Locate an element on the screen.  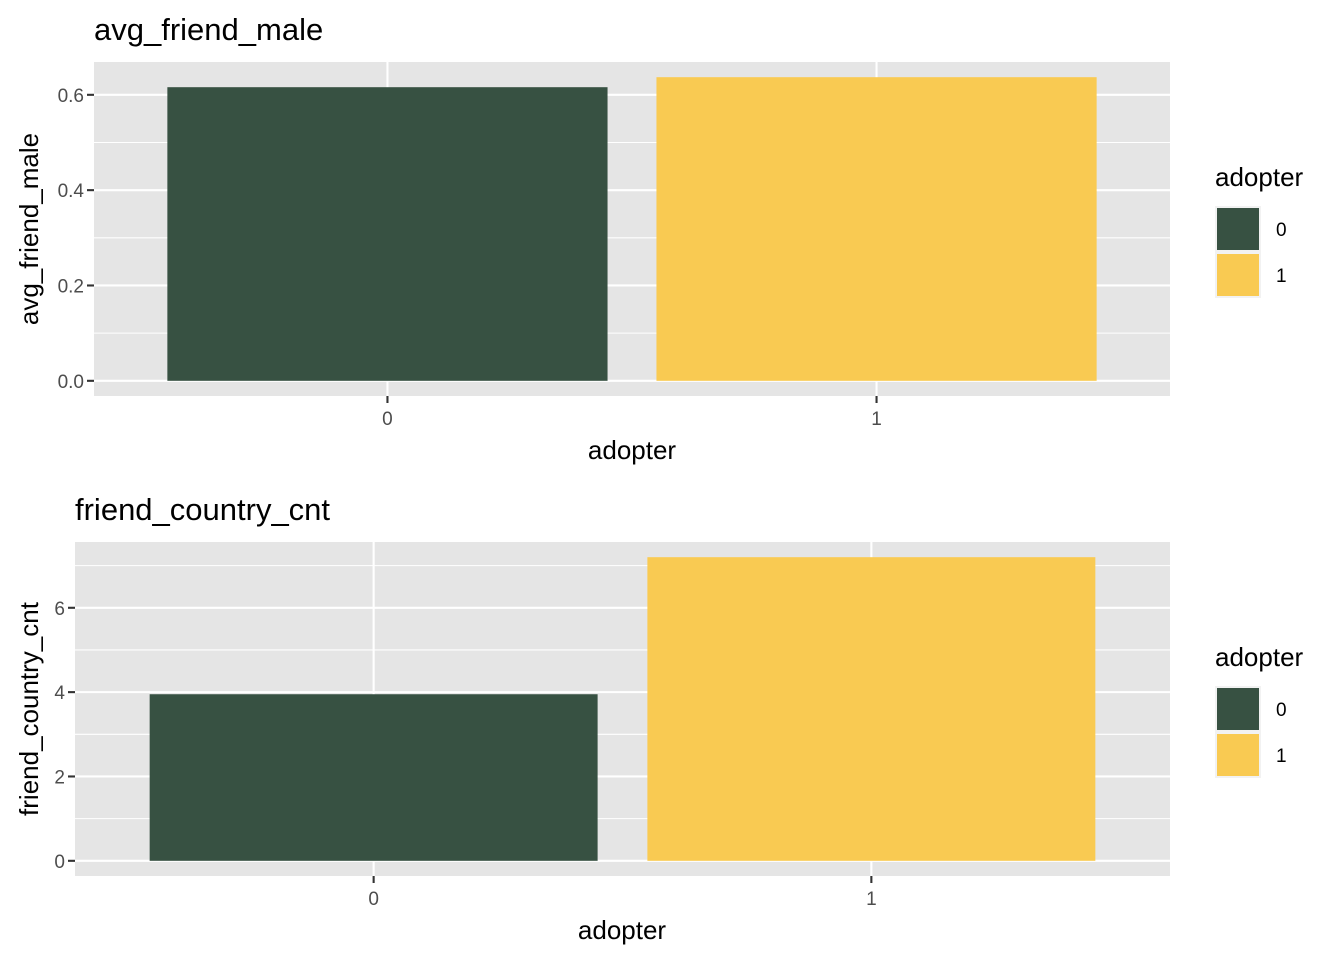
y-tick-label: 2 is located at coordinates (59, 777).